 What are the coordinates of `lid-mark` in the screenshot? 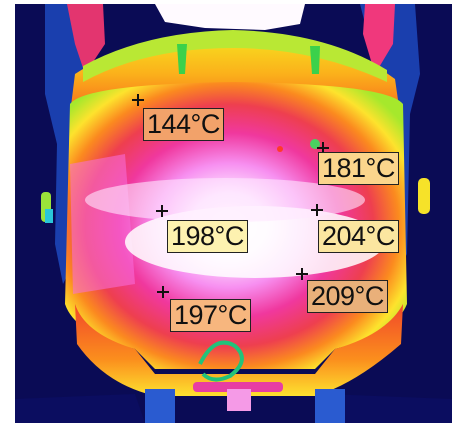 It's located at (182, 59).